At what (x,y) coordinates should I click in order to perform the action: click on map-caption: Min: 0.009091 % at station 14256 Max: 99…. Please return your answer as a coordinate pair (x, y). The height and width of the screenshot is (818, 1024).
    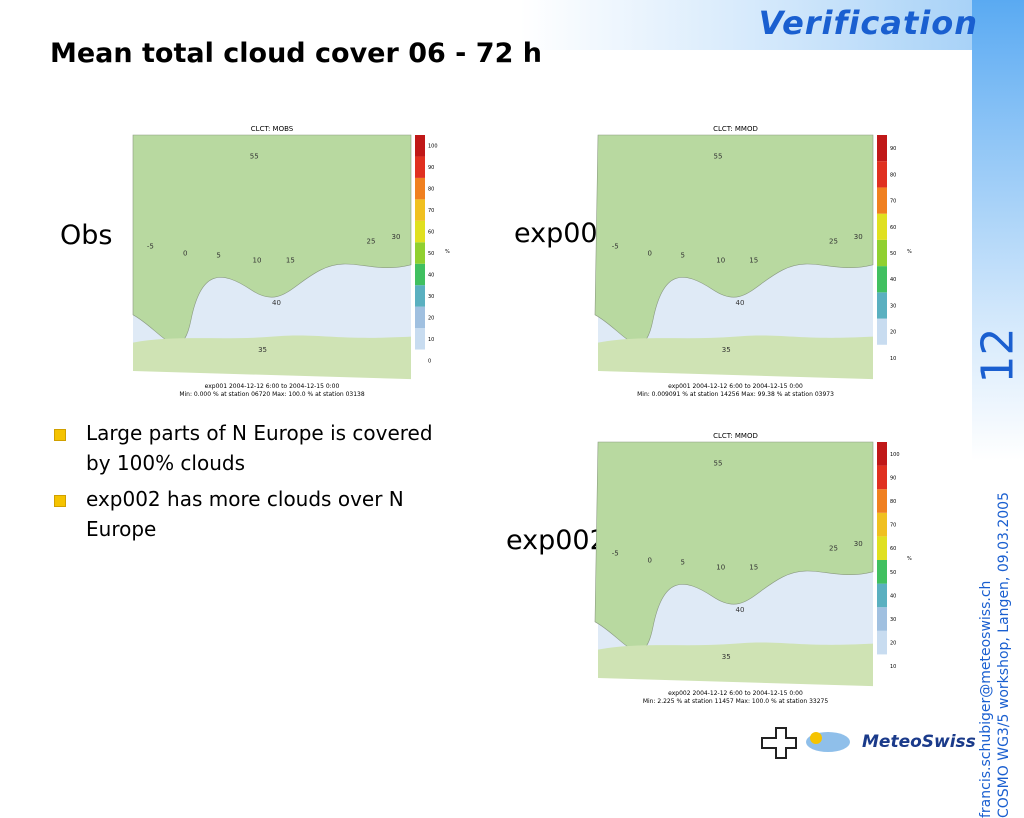
    Looking at the image, I should click on (735, 394).